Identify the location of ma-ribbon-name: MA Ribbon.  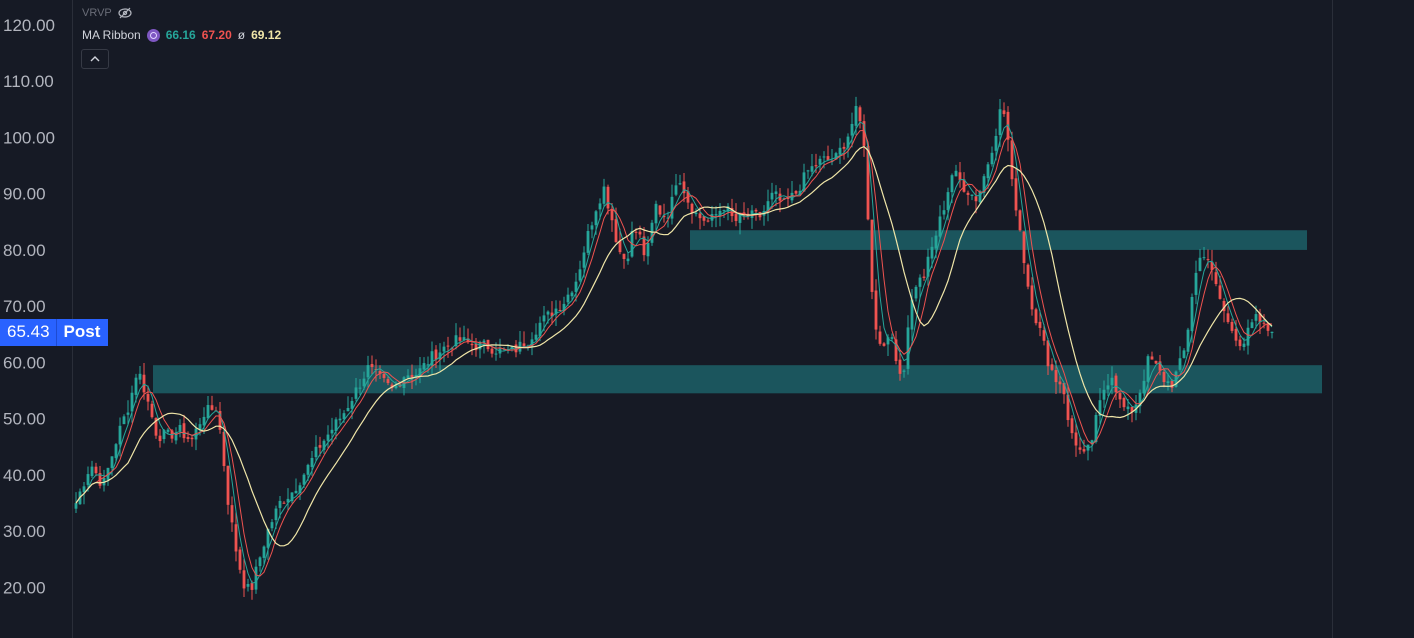
(111, 35).